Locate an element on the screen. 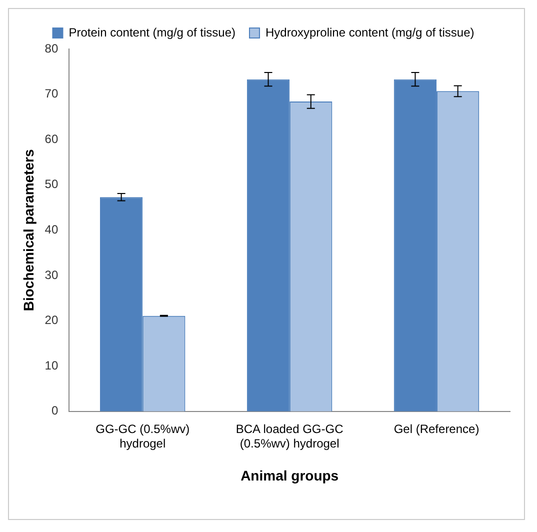 The image size is (537, 532). y-tick-label: 10 is located at coordinates (51, 365).